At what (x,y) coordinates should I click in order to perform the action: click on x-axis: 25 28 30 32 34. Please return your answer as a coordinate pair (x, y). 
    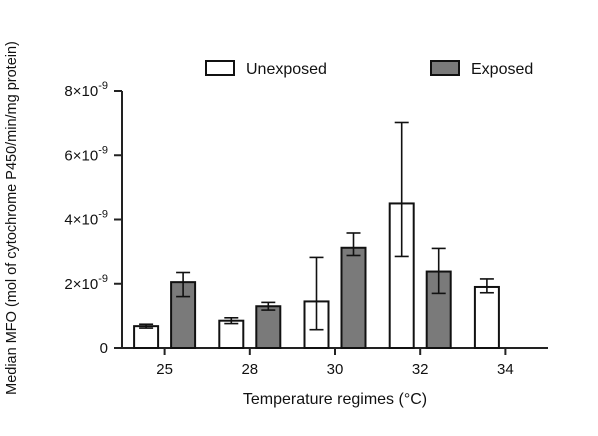
    Looking at the image, I should click on (334, 362).